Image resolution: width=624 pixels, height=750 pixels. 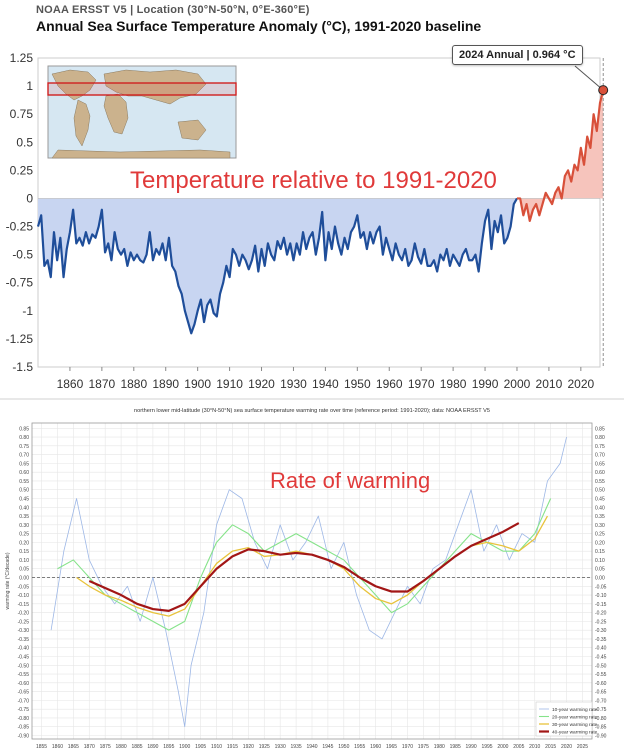 What do you see at coordinates (184, 747) in the screenshot?
I see `x-tick-label: 1900` at bounding box center [184, 747].